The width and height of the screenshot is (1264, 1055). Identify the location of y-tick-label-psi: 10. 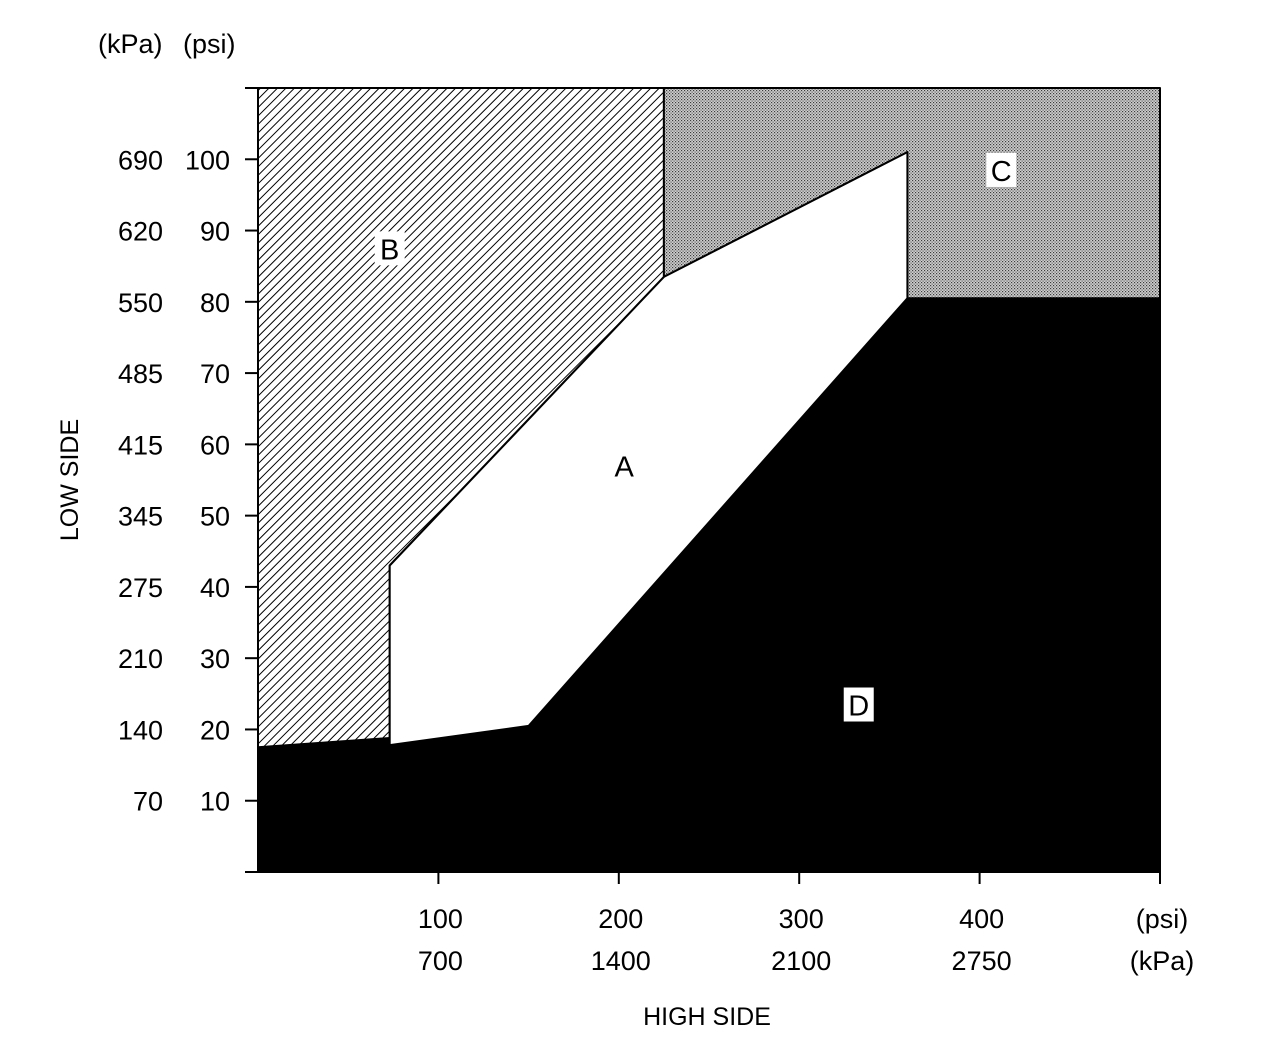
(215, 802).